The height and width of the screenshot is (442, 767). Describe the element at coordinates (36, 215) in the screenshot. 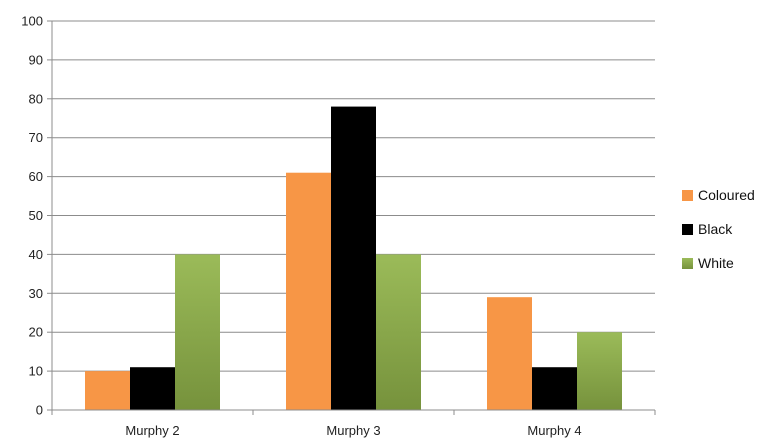

I see `y-tick-label: 50` at that location.